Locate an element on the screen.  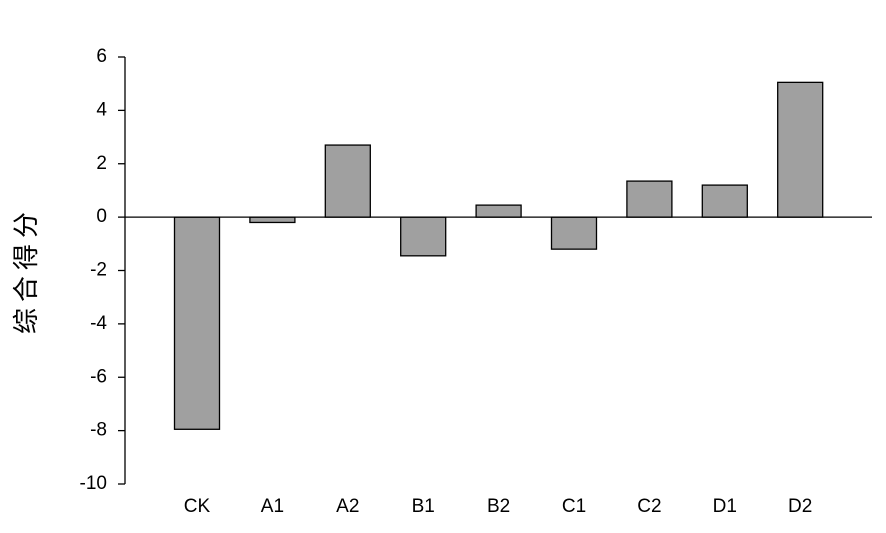
y-tick-label: 0 is located at coordinates (101, 216).